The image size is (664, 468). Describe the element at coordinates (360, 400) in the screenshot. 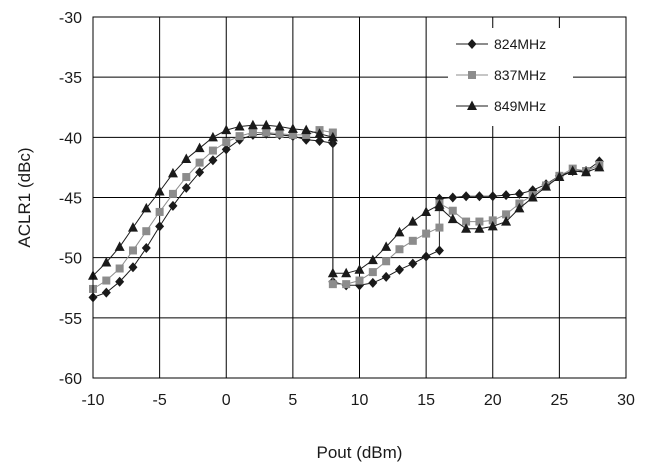

I see `x-tick-label: 10` at that location.